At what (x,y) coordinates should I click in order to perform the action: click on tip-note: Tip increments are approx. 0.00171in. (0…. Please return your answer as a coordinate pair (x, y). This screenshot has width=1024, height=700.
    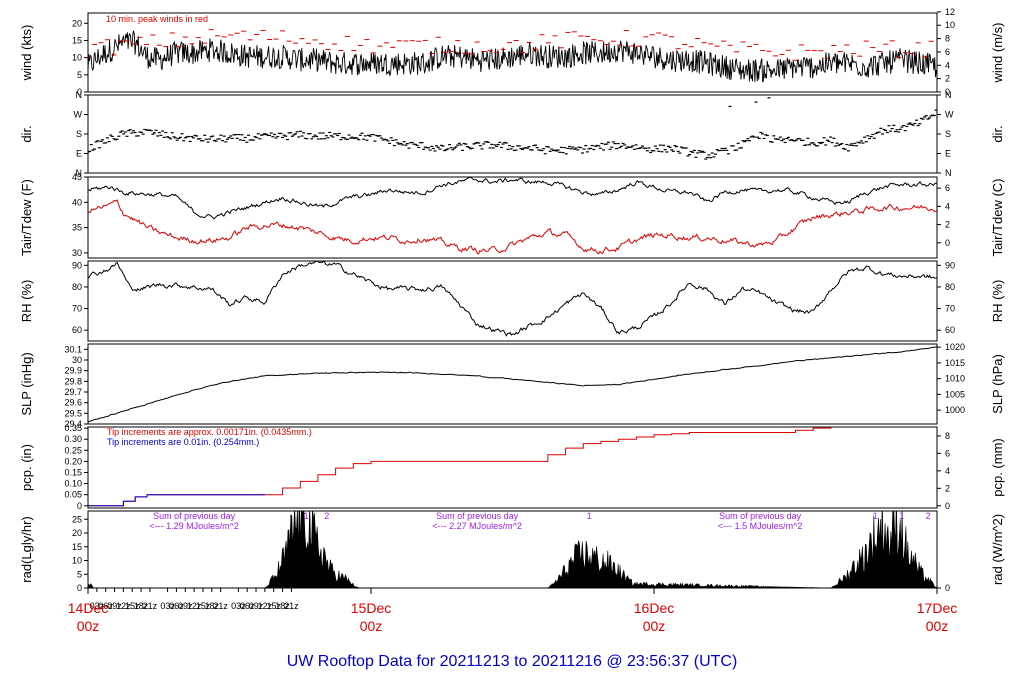
    Looking at the image, I should click on (209, 432).